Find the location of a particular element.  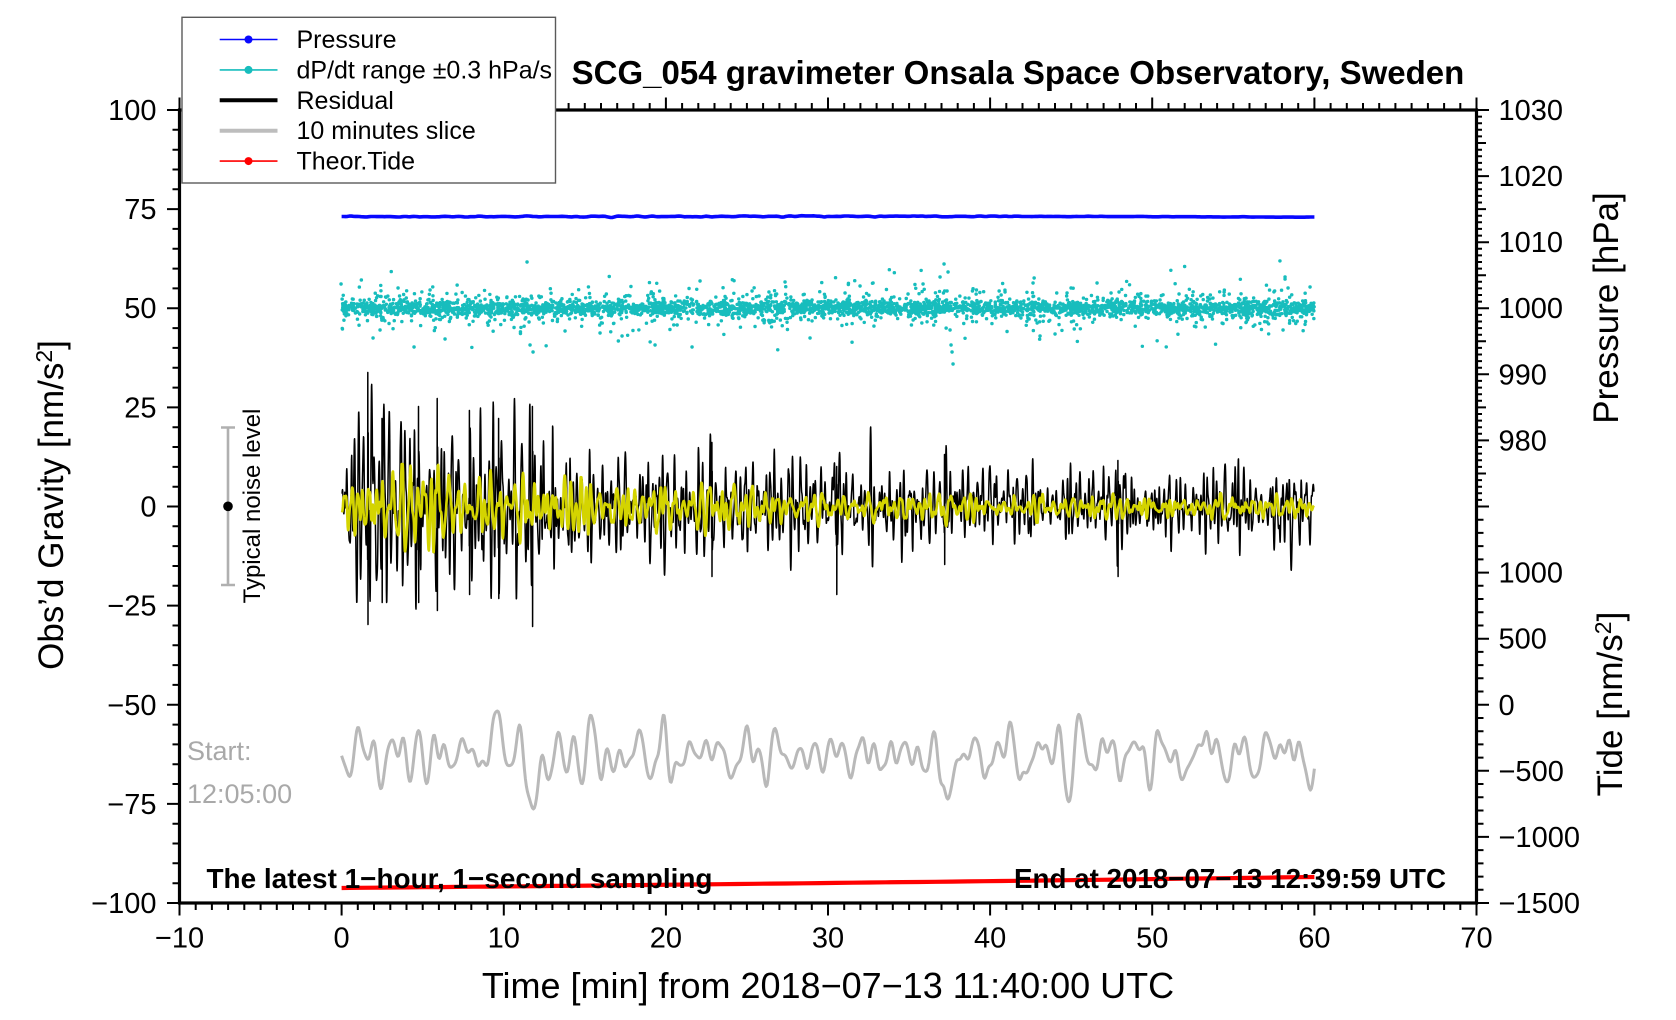

svg-text: 60 is located at coordinates (1314, 939).